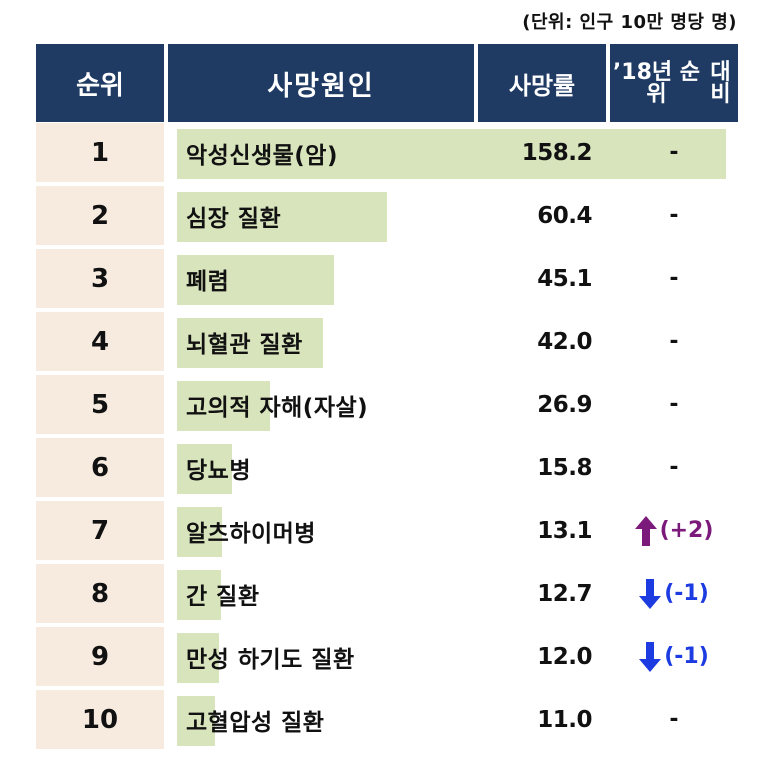 The width and height of the screenshot is (759, 765). What do you see at coordinates (564, 530) in the screenshot?
I see `rate-label: 13.1` at bounding box center [564, 530].